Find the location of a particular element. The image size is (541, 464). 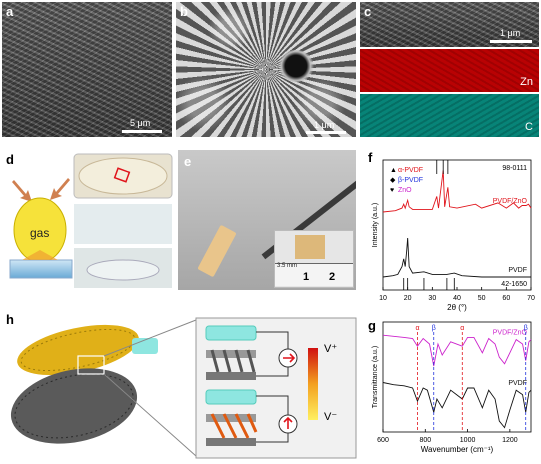

panel-d-drawing is located at coordinates (91, 220).